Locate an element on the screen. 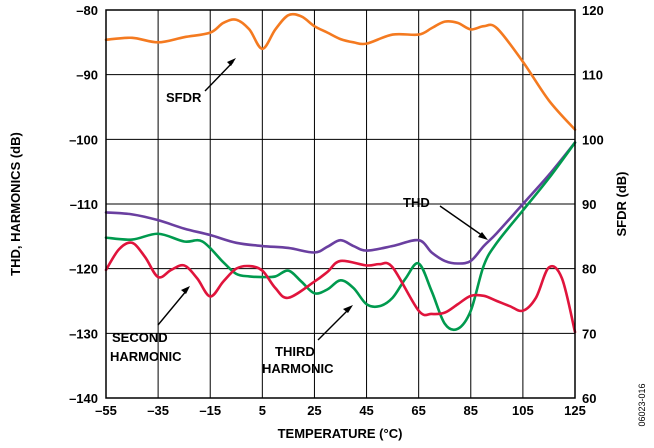 Image resolution: width=654 pixels, height=448 pixels. x-tick-label: 85 is located at coordinates (471, 410).